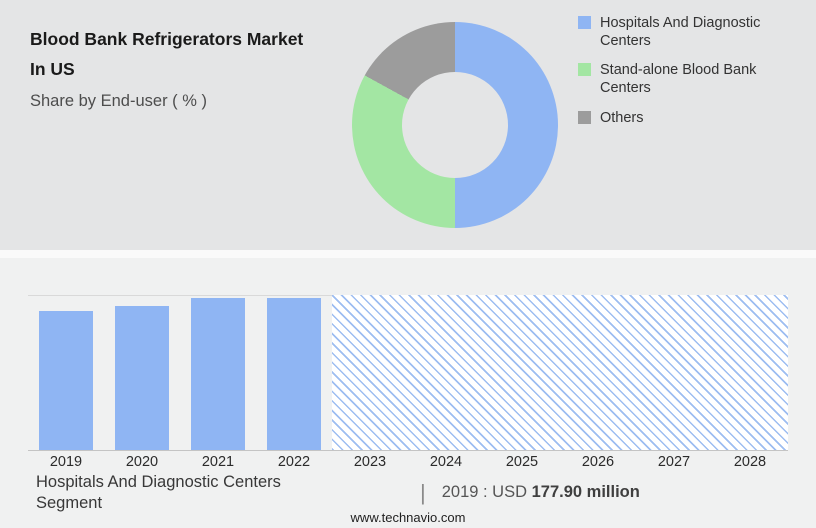 The image size is (816, 528). I want to click on bar-2021, so click(218, 374).